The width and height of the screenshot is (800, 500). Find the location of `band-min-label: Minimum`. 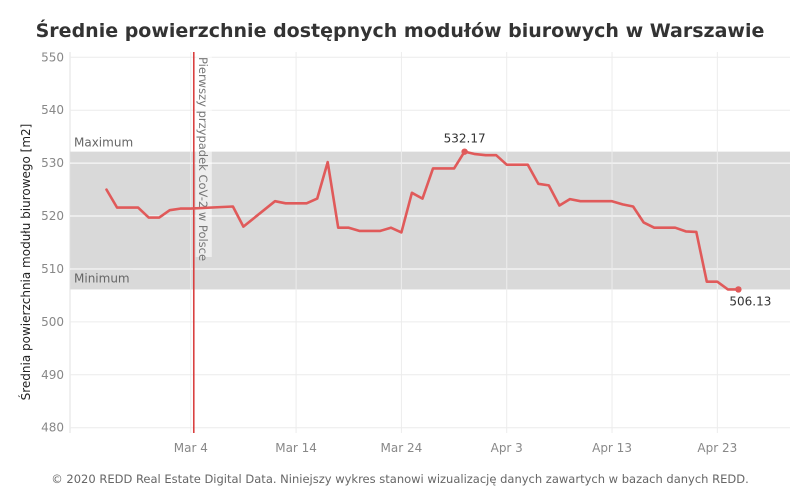

band-min-label: Minimum is located at coordinates (102, 278).